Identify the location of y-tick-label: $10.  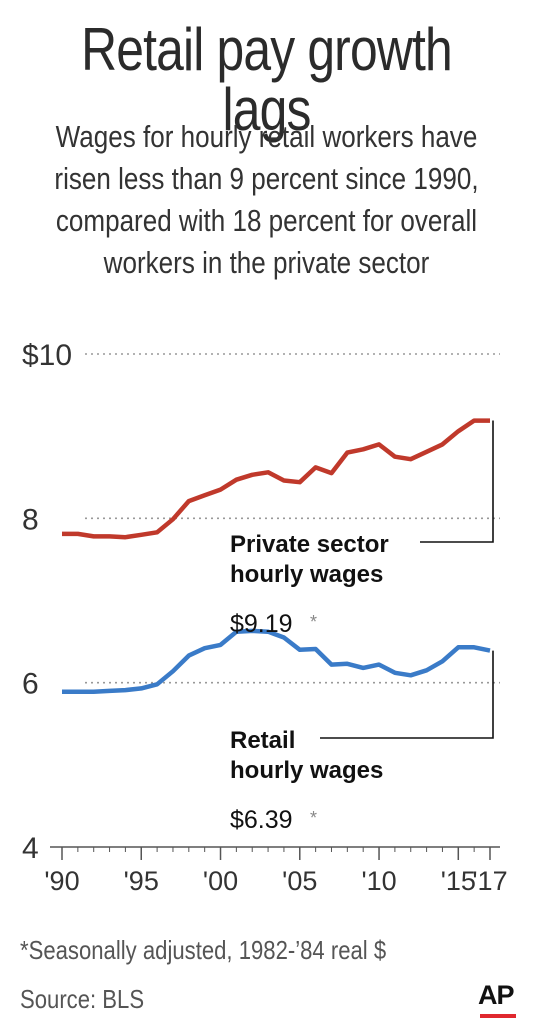
(47, 355).